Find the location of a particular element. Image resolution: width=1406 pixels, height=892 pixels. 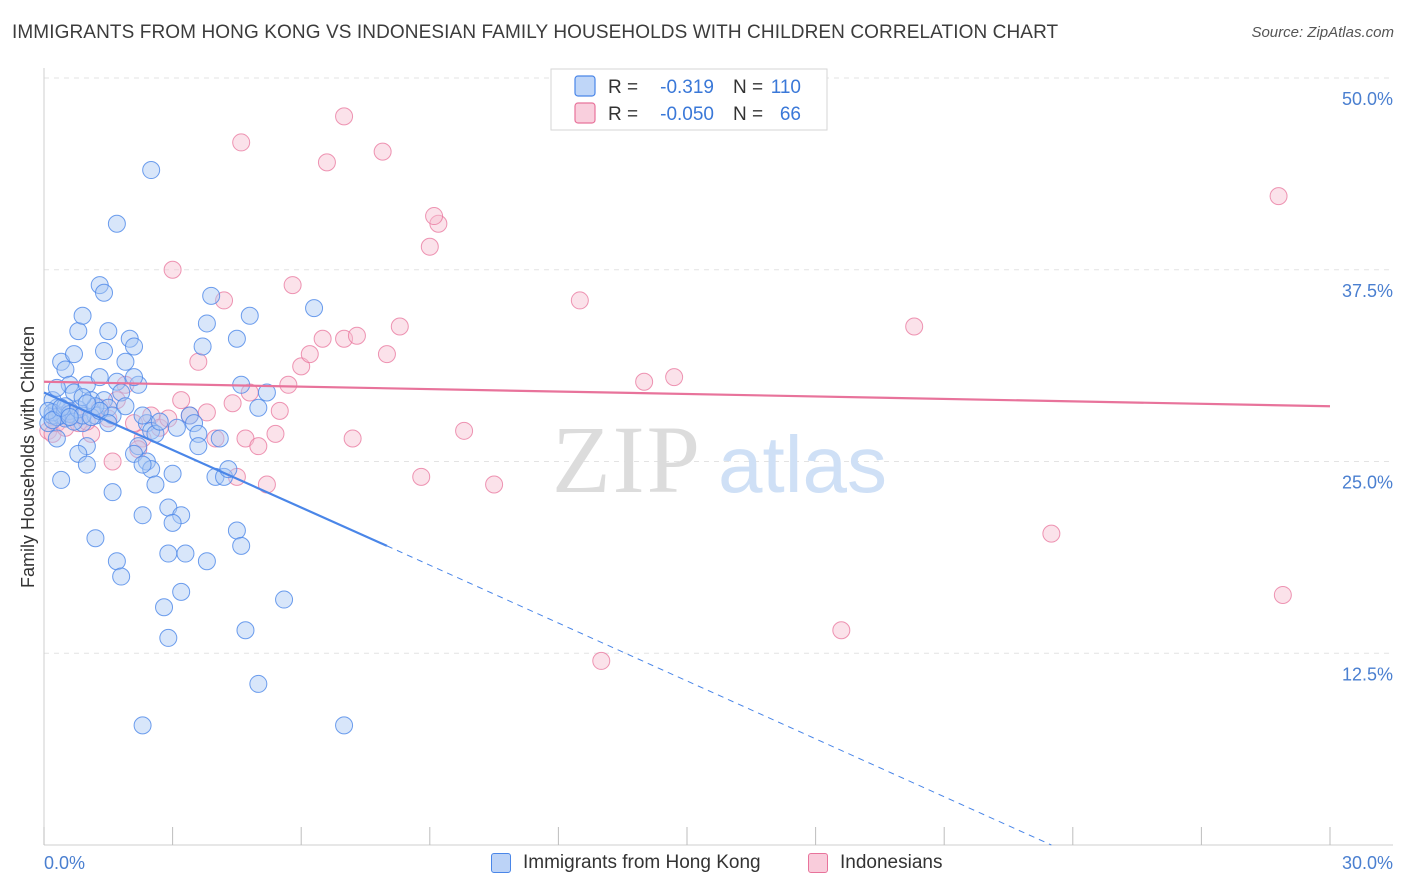

legend-r-value-1: -0.319 is located at coordinates (687, 87).